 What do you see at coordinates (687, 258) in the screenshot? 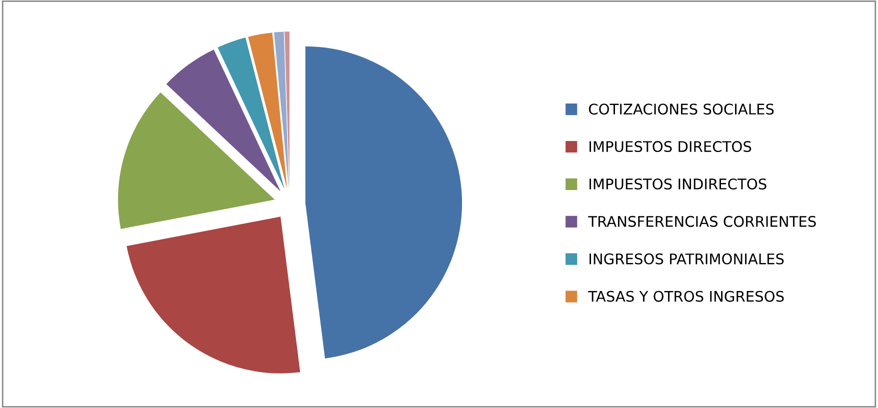
I see `legend-label: INGRESOS PATRIMONIALES` at bounding box center [687, 258].